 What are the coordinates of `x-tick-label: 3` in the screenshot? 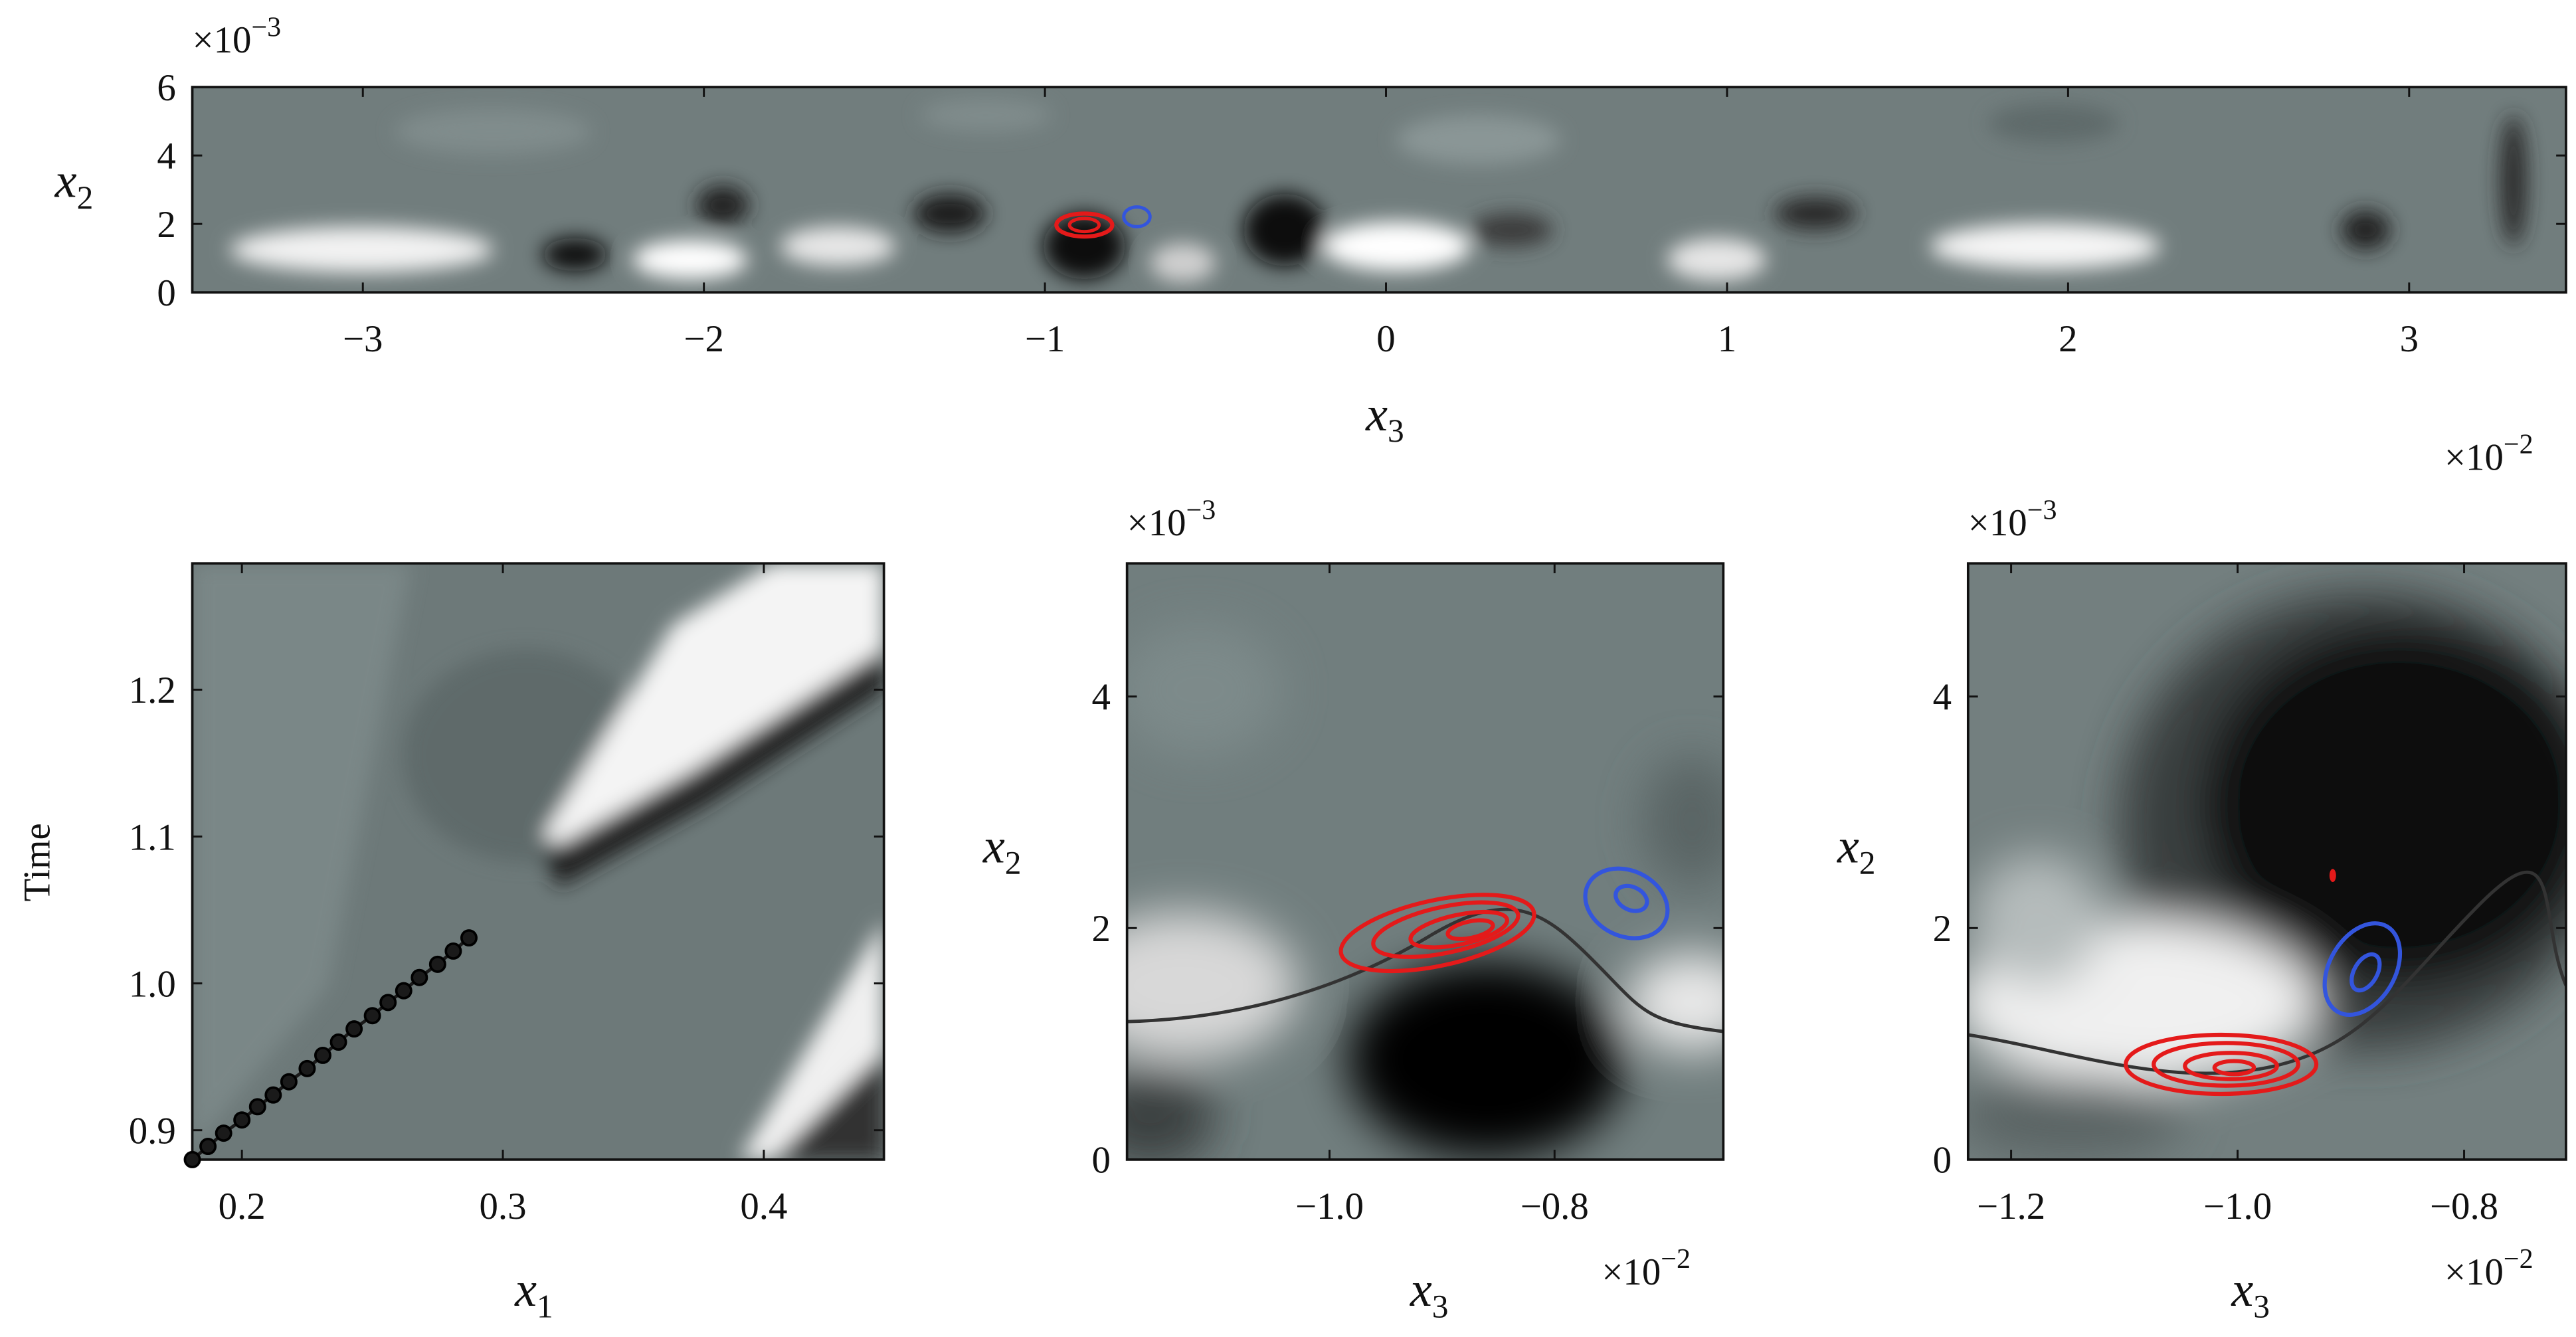 It's located at (2409, 339).